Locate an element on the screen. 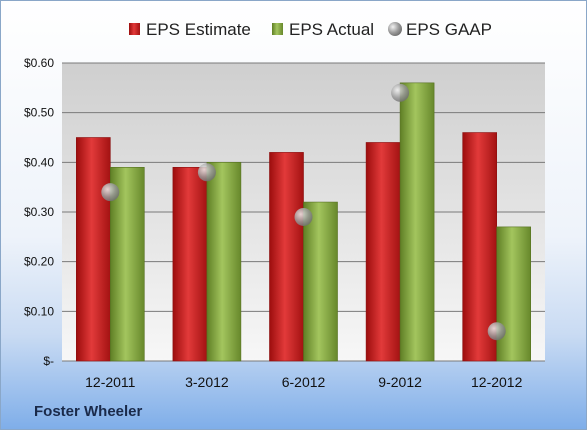 The height and width of the screenshot is (430, 587). y-tick-label: $0.50 is located at coordinates (39, 113).